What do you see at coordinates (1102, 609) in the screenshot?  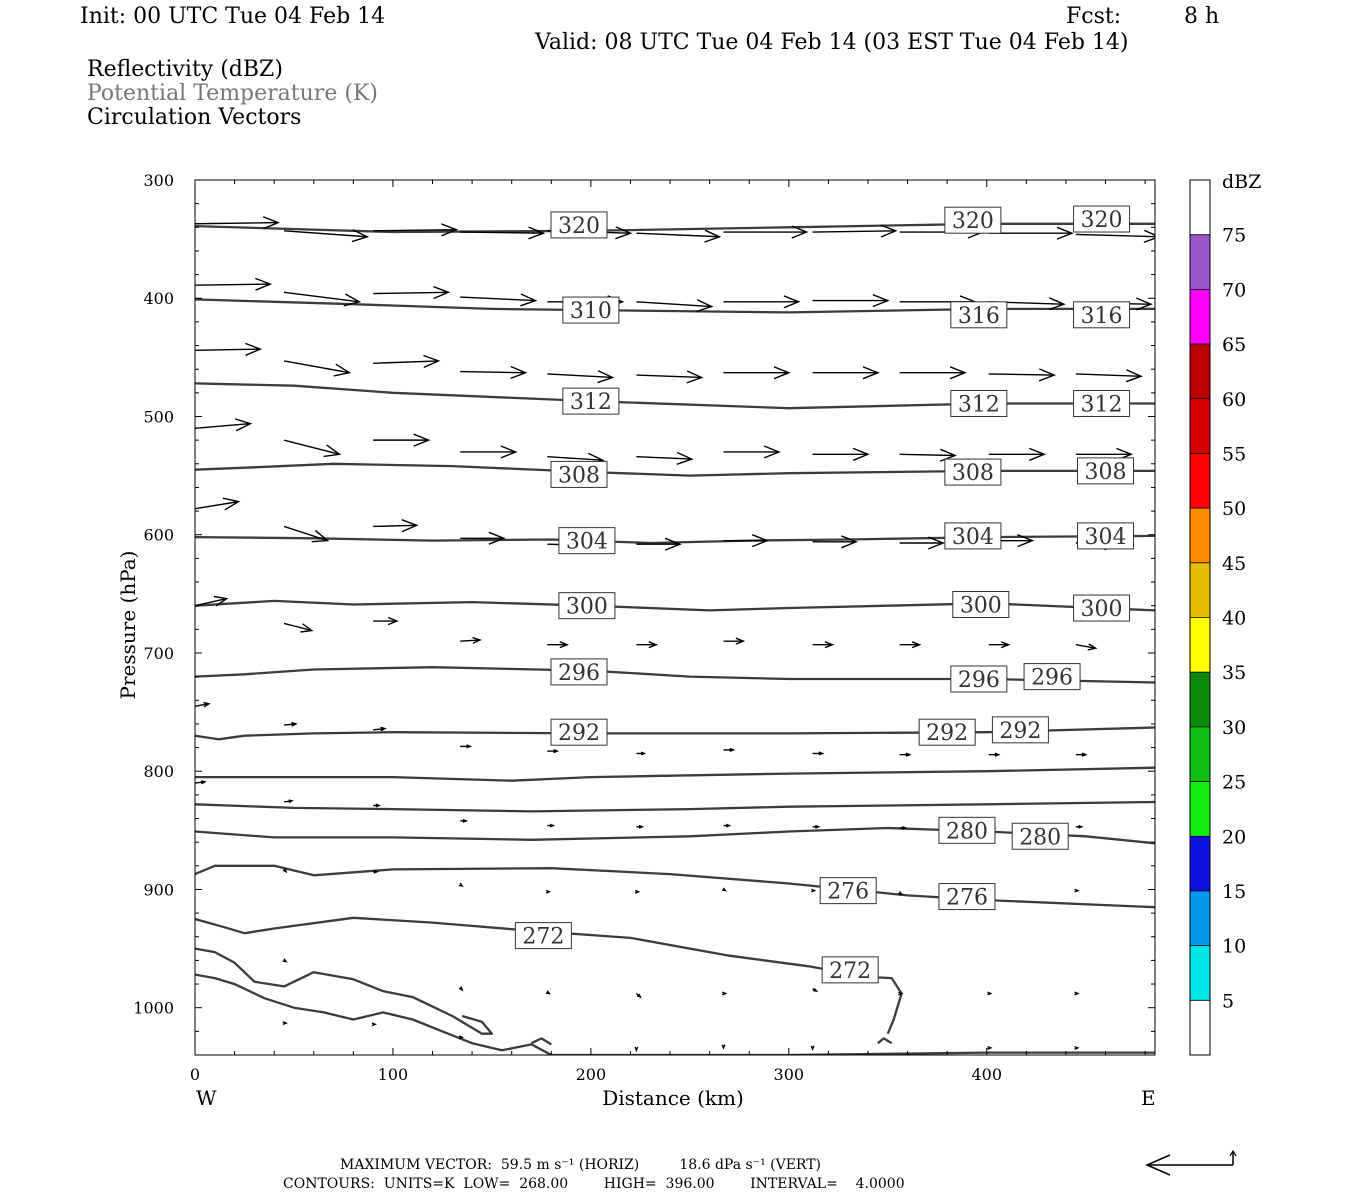 I see `contour-label: 300` at bounding box center [1102, 609].